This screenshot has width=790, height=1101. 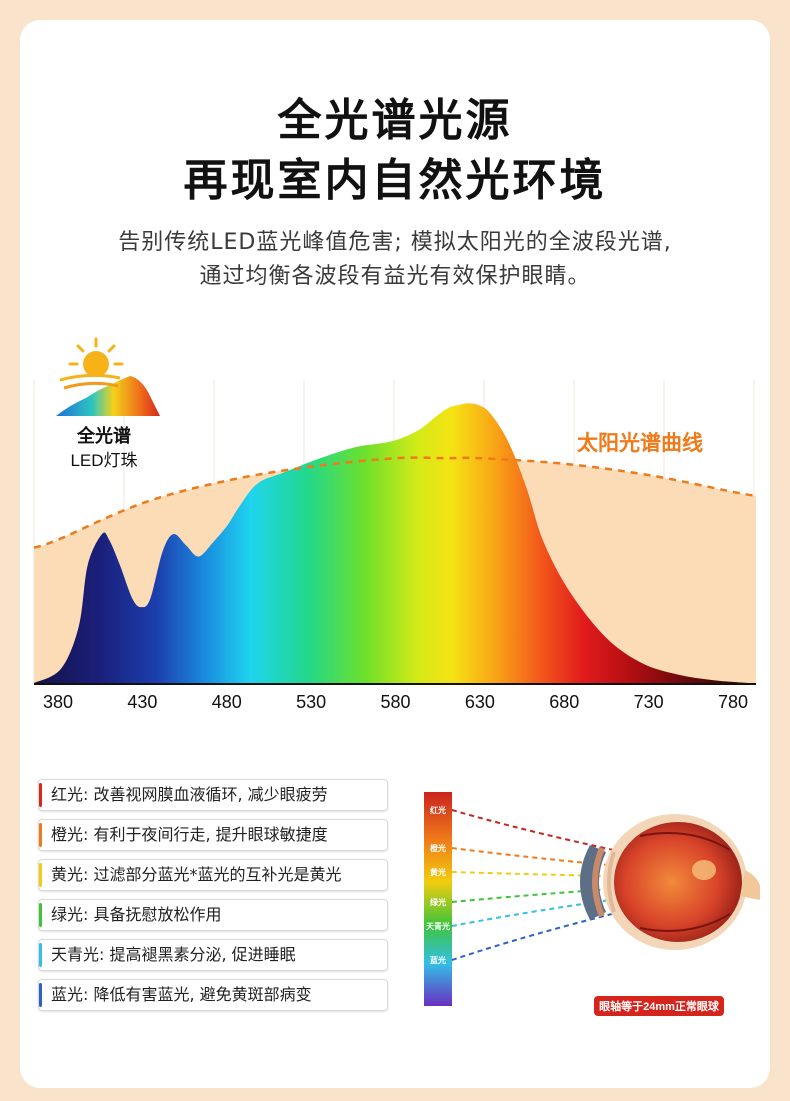 I want to click on x-tick-label: 680, so click(x=564, y=702).